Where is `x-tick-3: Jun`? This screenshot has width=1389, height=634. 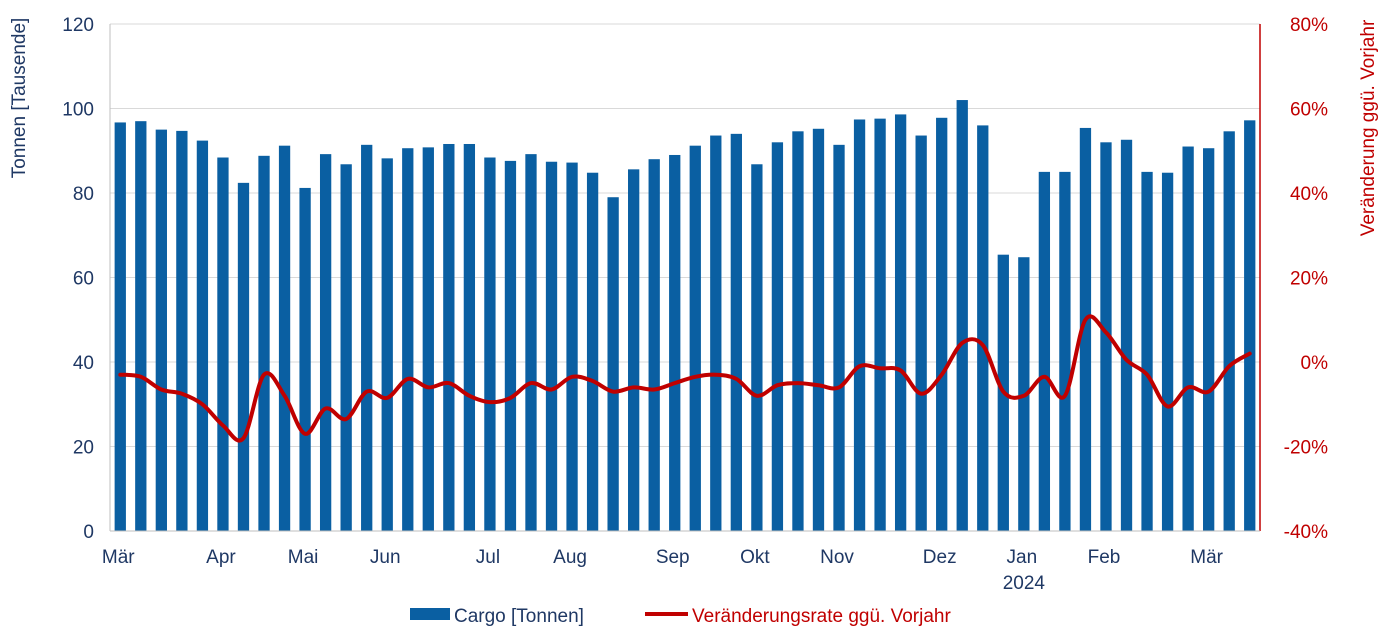 x-tick-3: Jun is located at coordinates (385, 557).